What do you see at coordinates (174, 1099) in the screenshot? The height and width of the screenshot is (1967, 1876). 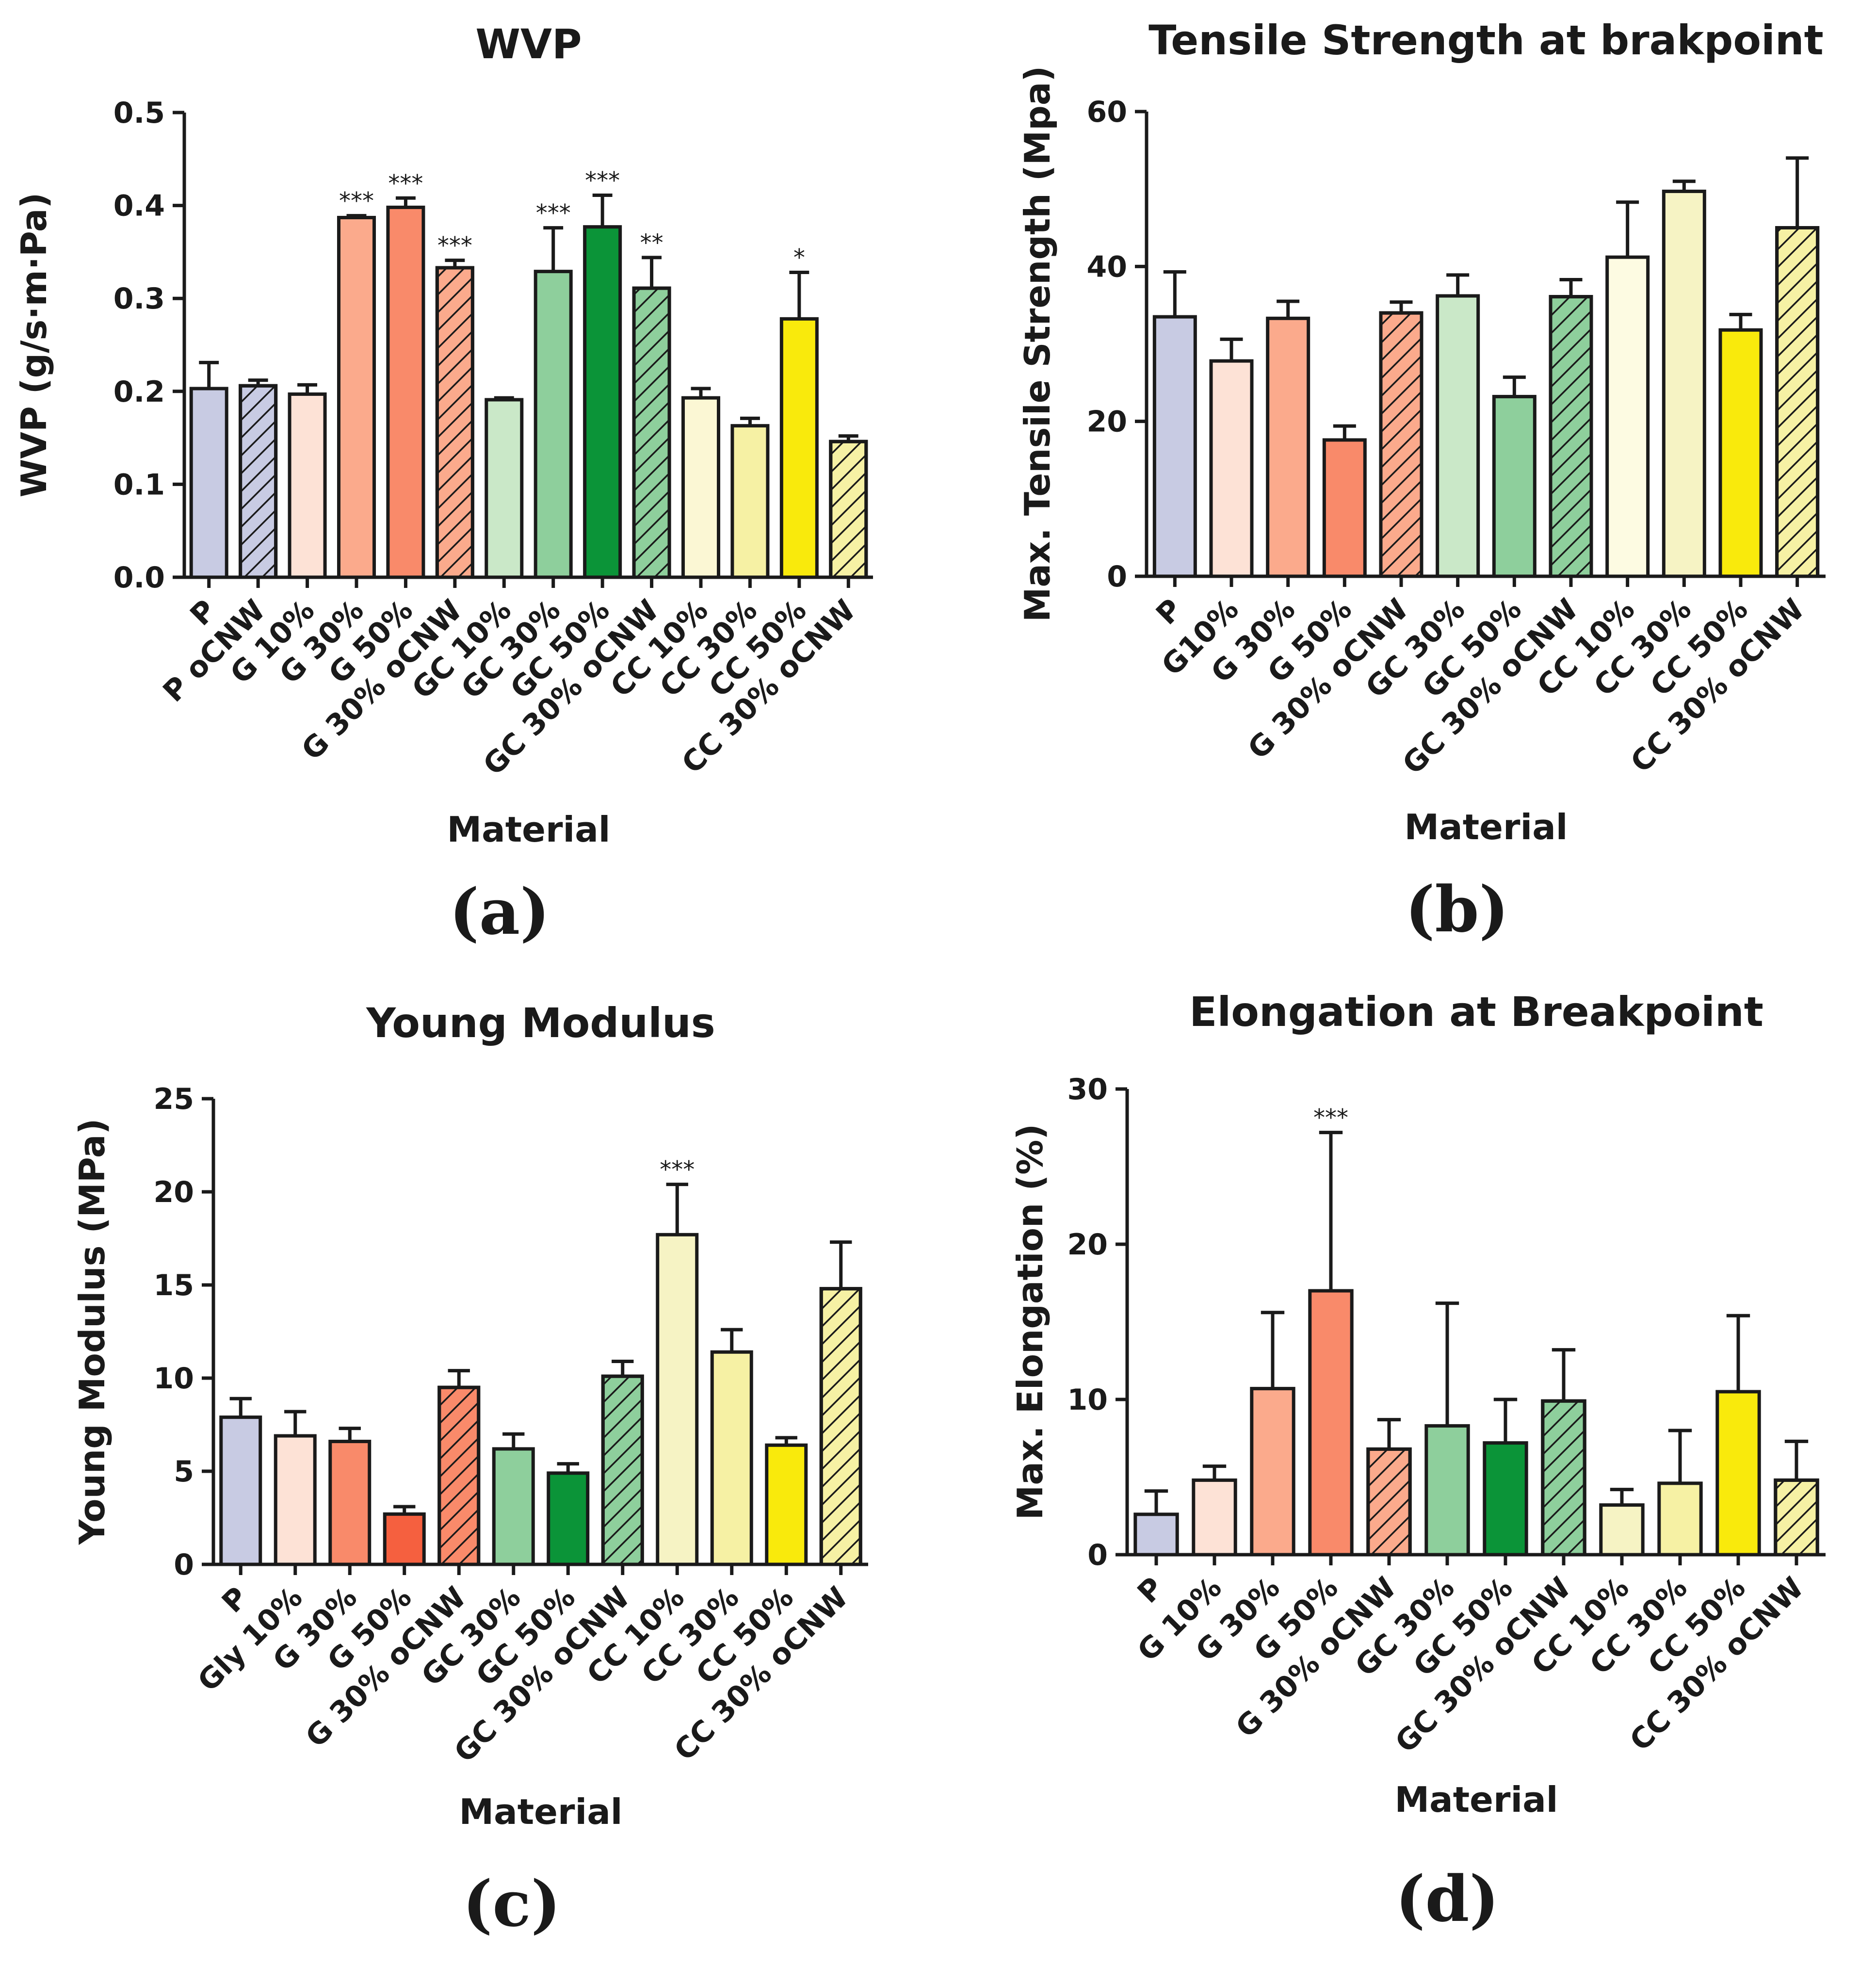 I see `y-tick-label: 25` at bounding box center [174, 1099].